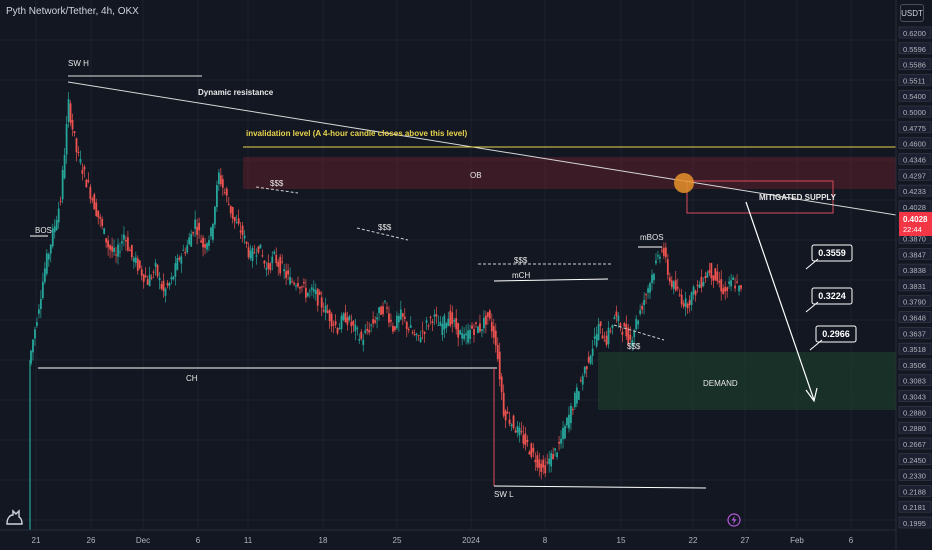  What do you see at coordinates (914, 491) in the screenshot?
I see `price-axis-label: 0.2188` at bounding box center [914, 491].